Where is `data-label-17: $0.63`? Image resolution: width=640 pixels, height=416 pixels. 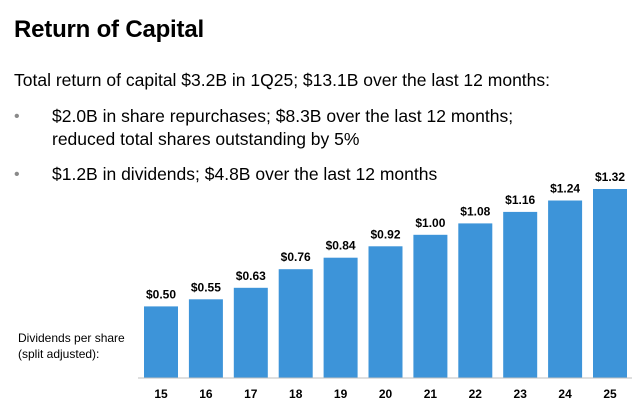 data-label-17: $0.63 is located at coordinates (251, 276).